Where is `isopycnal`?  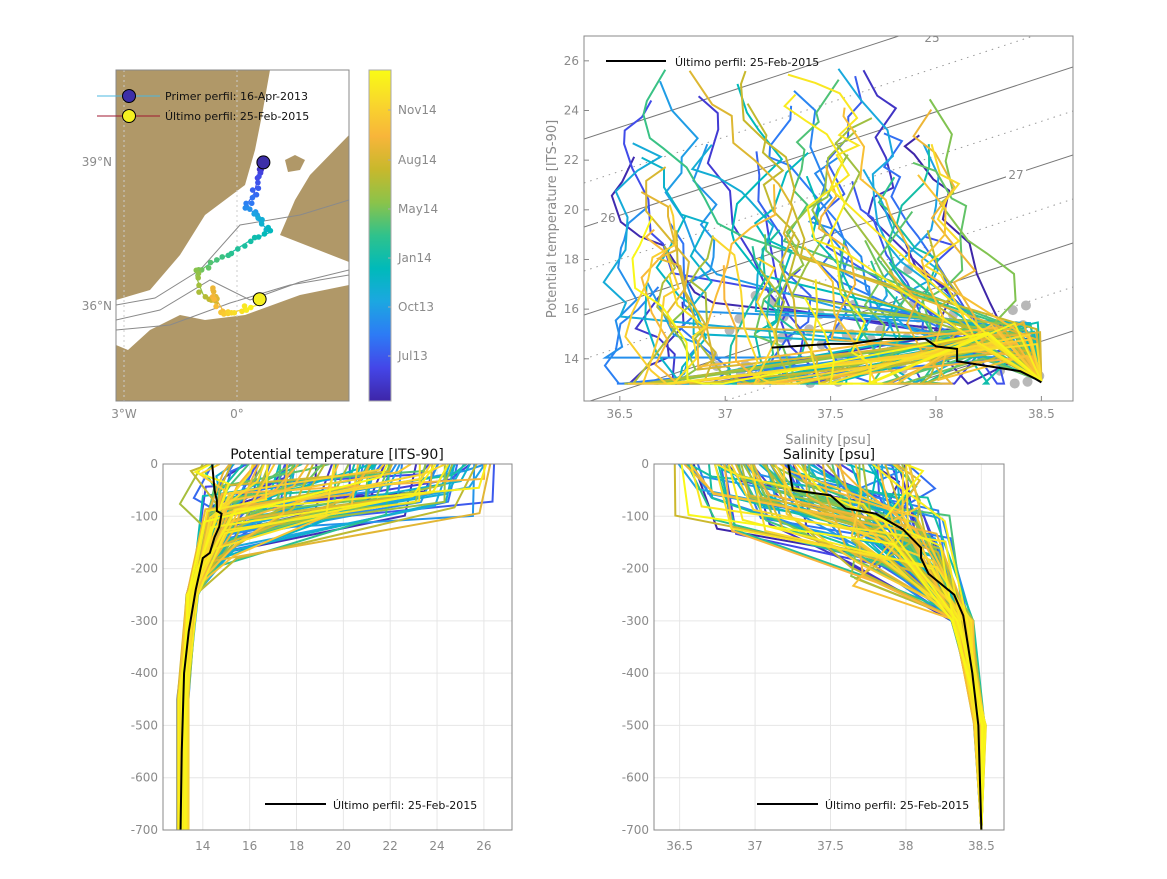
isopycnal is located at coordinates (830, 321).